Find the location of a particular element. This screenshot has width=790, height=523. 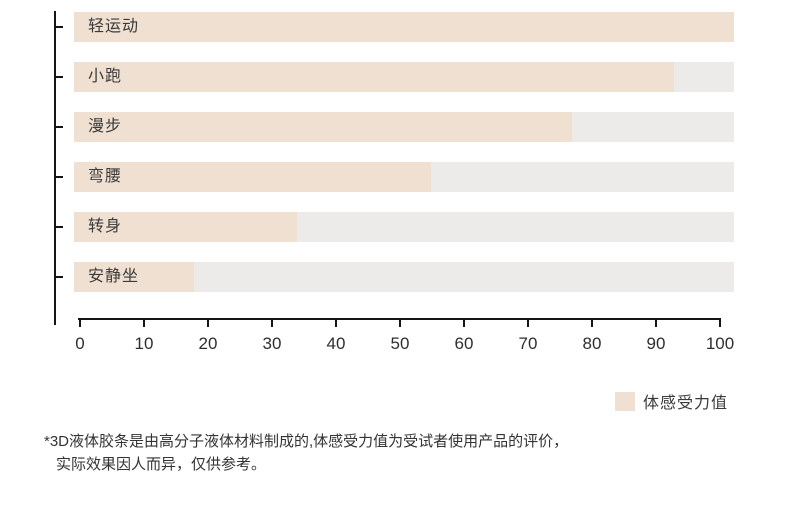

x-tick-label: 60 is located at coordinates (464, 343).